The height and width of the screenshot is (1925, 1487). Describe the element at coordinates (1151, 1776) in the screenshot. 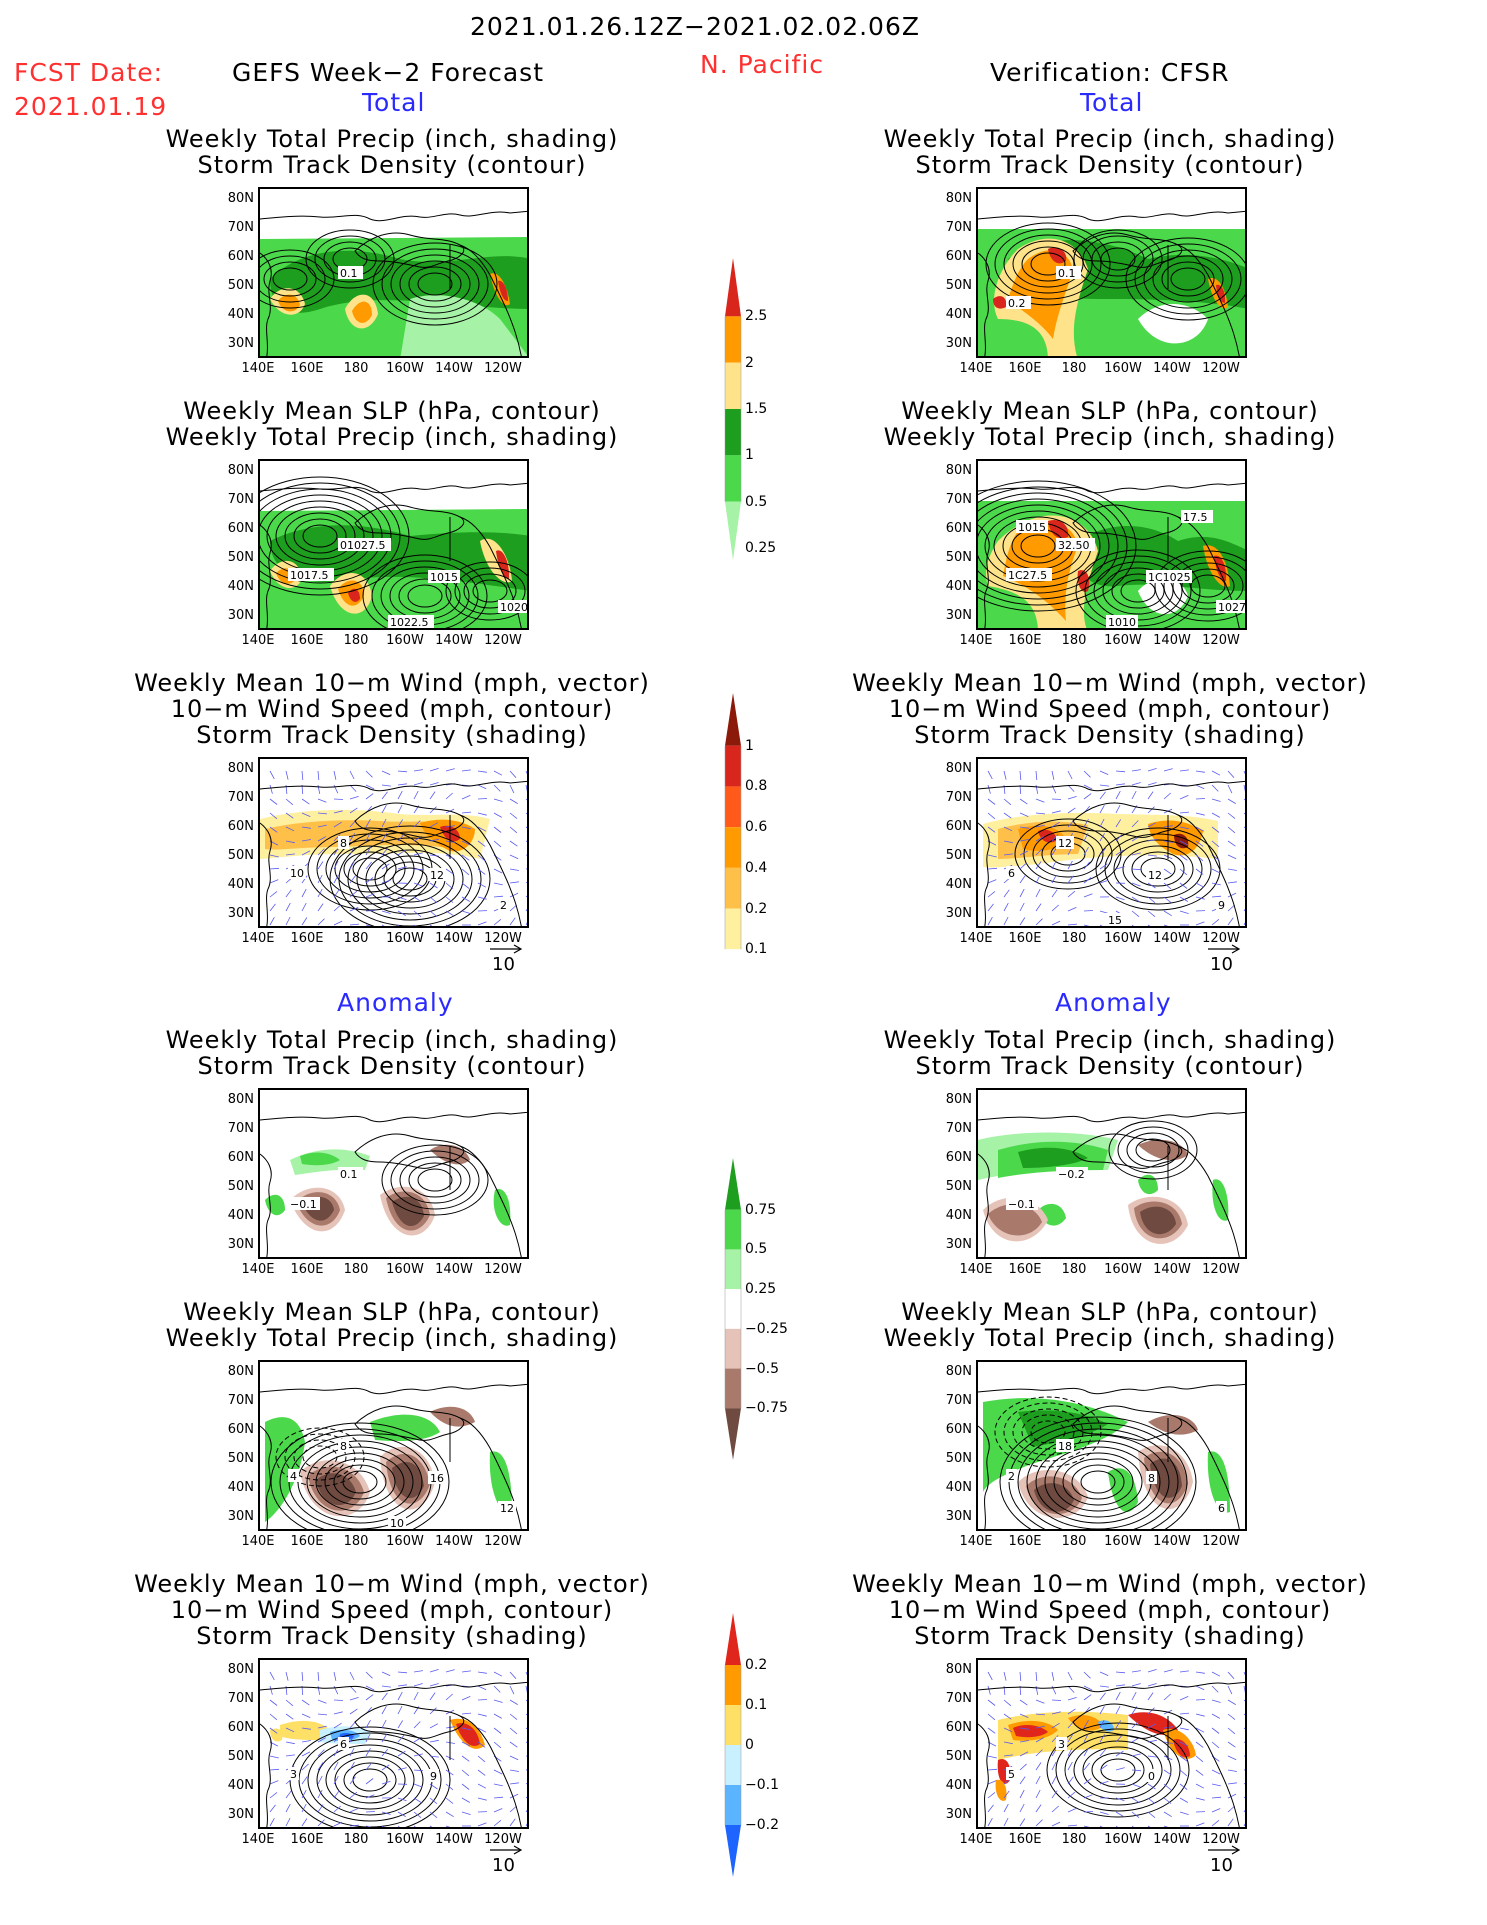

I see `contour-label: 0` at that location.